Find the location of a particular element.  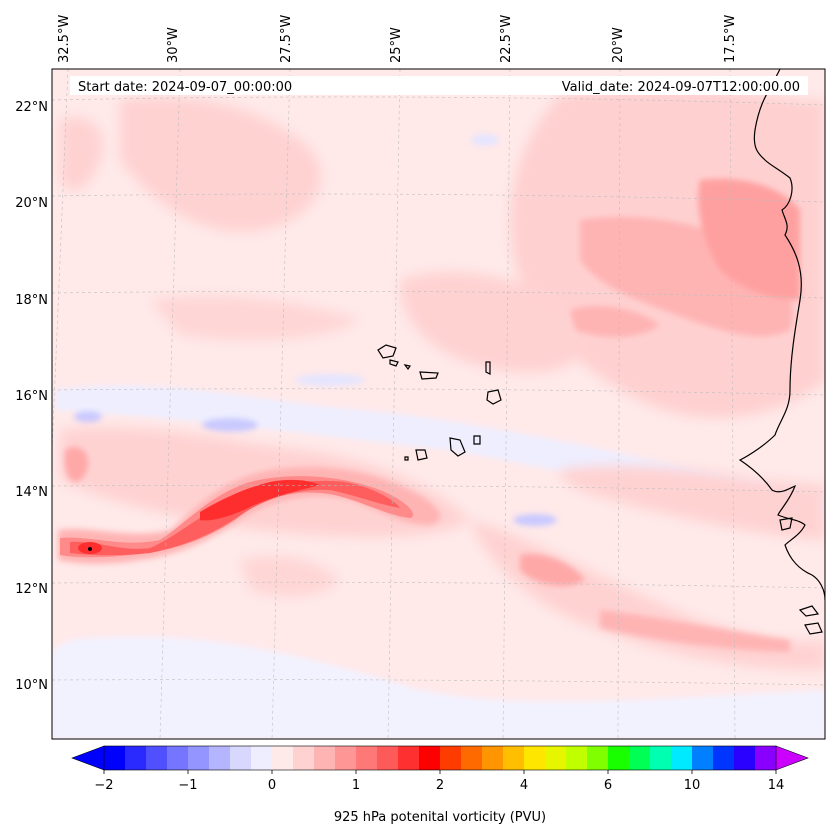

lon-label: 20°W is located at coordinates (618, 45).